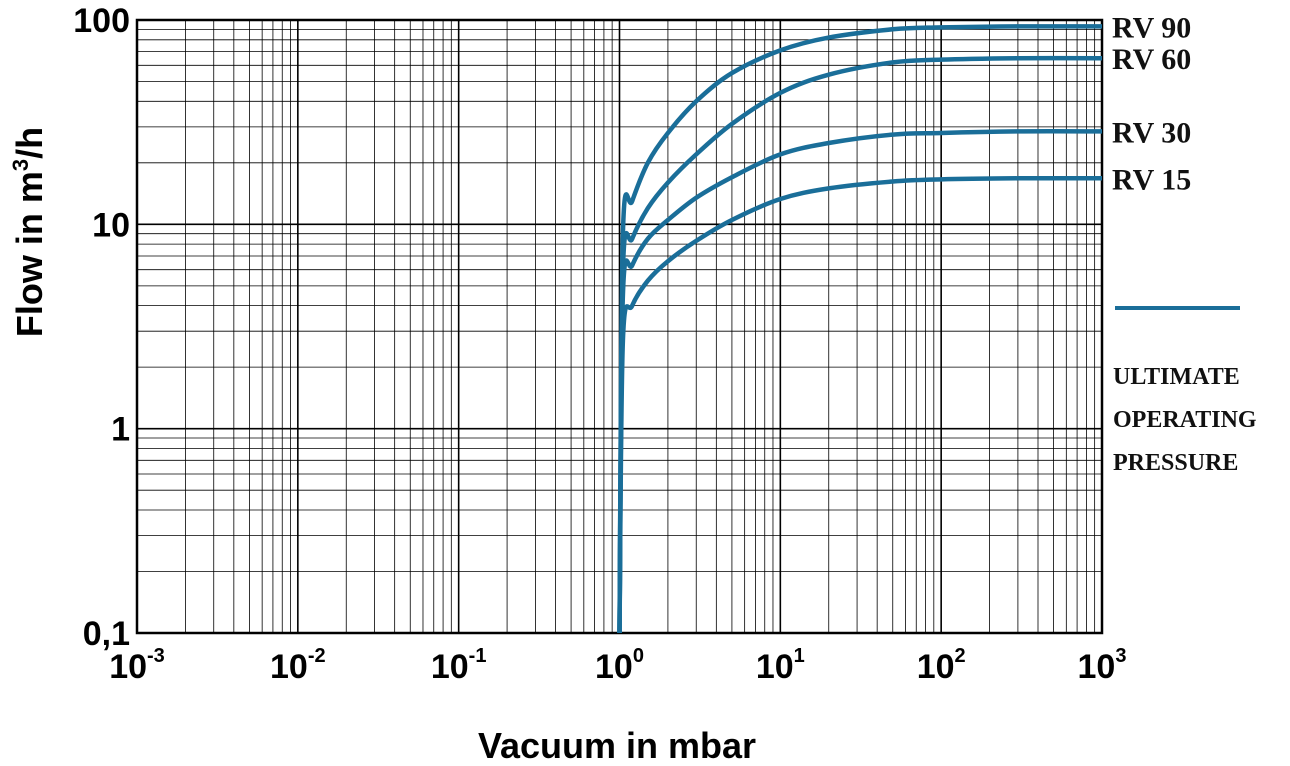  What do you see at coordinates (478, 656) in the screenshot?
I see `x-tick-exponent: -1` at bounding box center [478, 656].